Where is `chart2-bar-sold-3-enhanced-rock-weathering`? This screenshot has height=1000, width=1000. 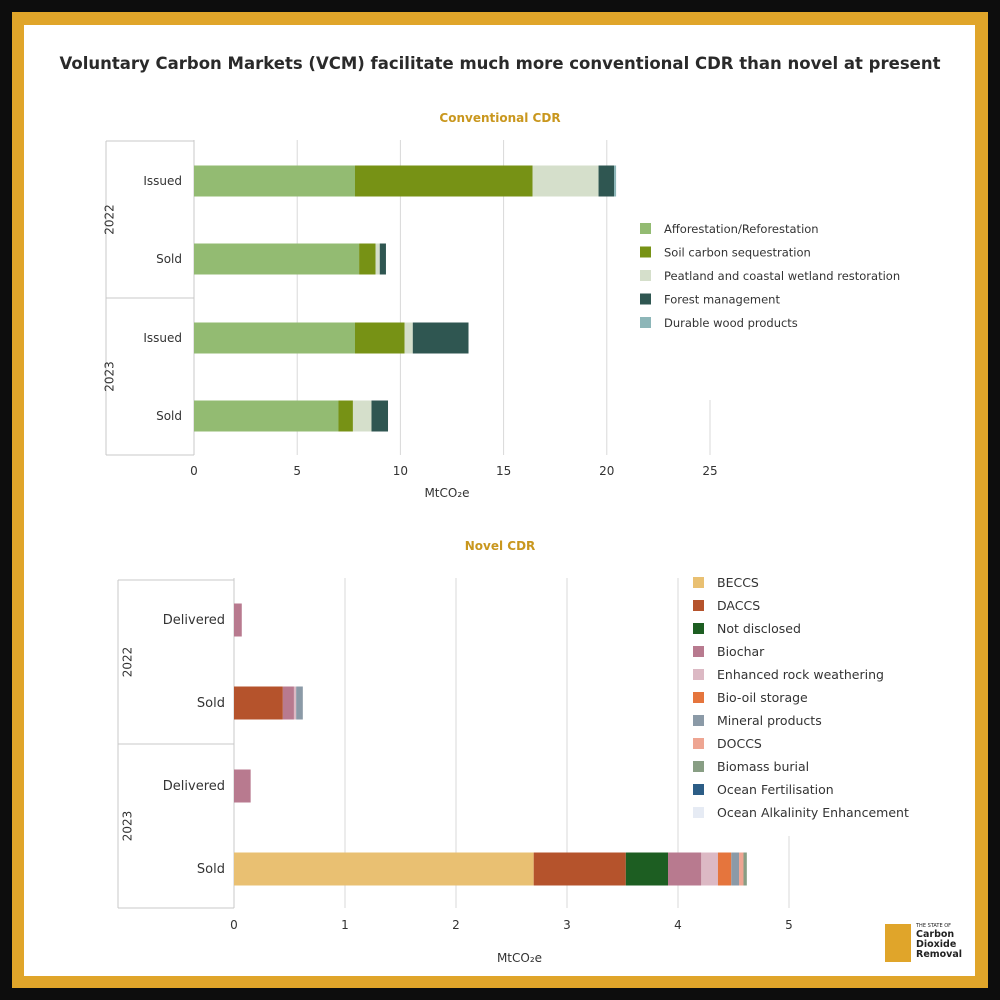 chart2-bar-sold-3-enhanced-rock-weathering is located at coordinates (709, 869).